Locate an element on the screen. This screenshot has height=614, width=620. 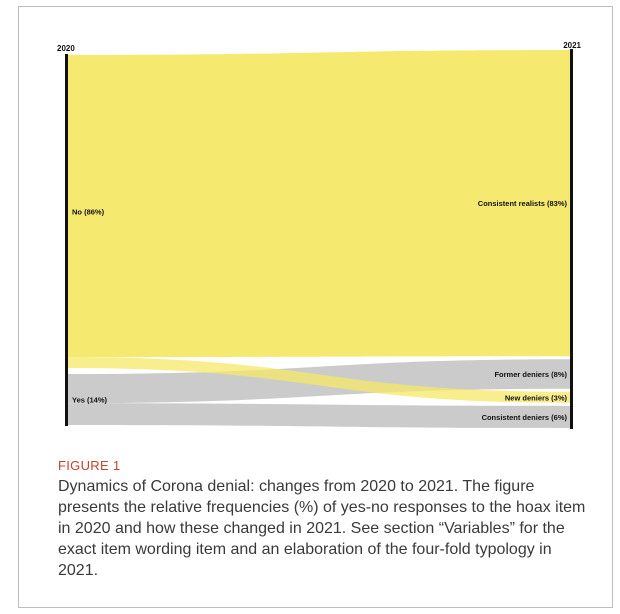
flow-no-to-new is located at coordinates (319, 380).